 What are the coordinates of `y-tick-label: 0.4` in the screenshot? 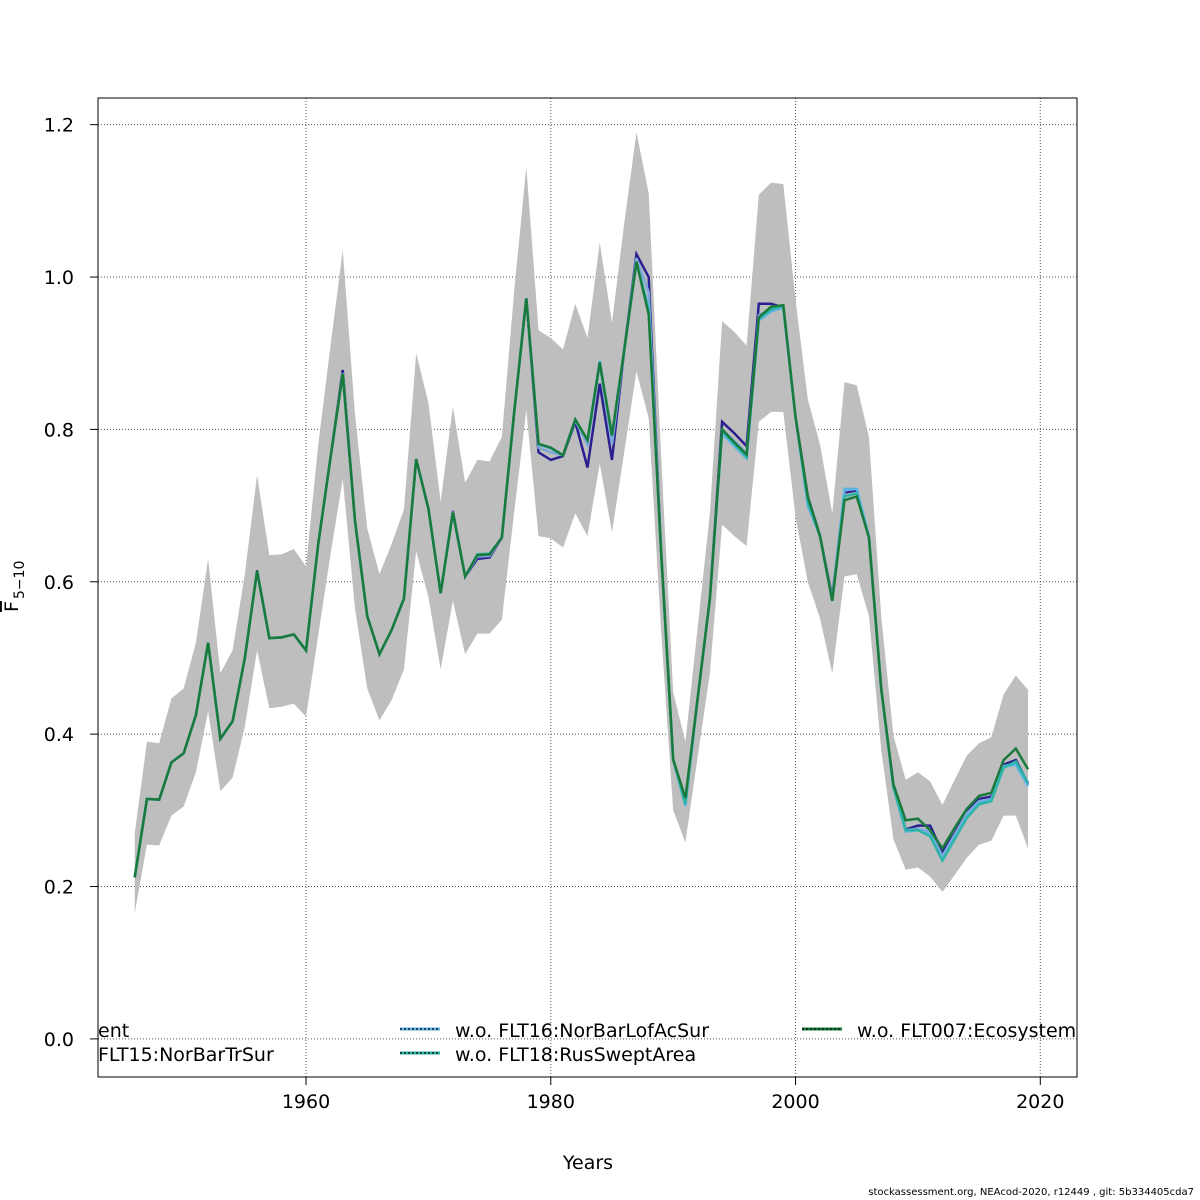 It's located at (59, 735).